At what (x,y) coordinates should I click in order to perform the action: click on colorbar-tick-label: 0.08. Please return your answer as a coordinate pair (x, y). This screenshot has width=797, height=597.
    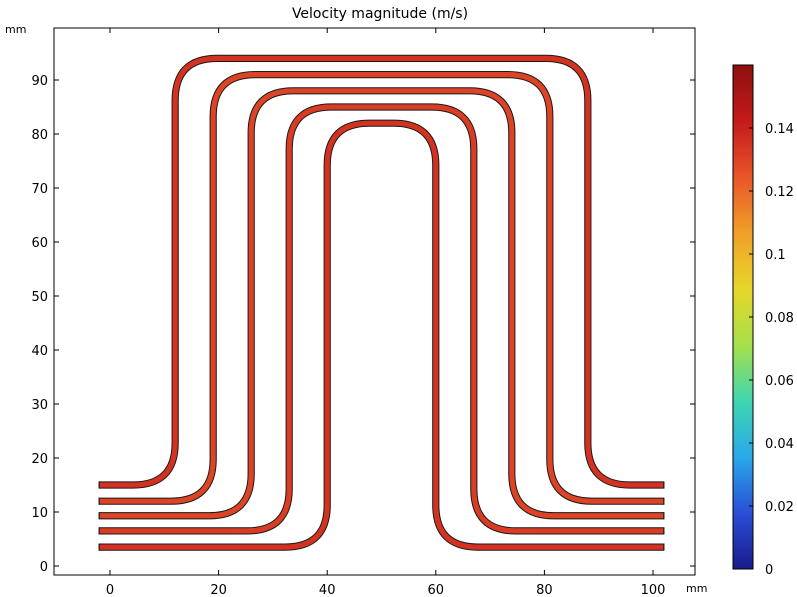
    Looking at the image, I should click on (779, 318).